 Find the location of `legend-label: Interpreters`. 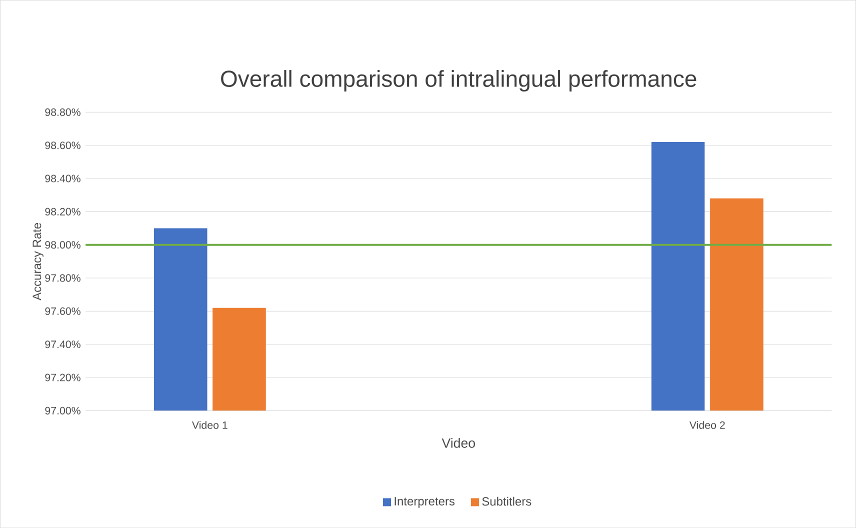

legend-label: Interpreters is located at coordinates (424, 502).